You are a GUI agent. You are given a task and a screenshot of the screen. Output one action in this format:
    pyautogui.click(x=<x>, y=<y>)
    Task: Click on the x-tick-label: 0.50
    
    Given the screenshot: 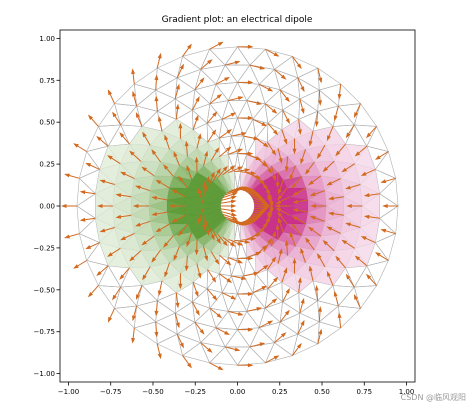 What is the action you would take?
    pyautogui.click(x=322, y=392)
    